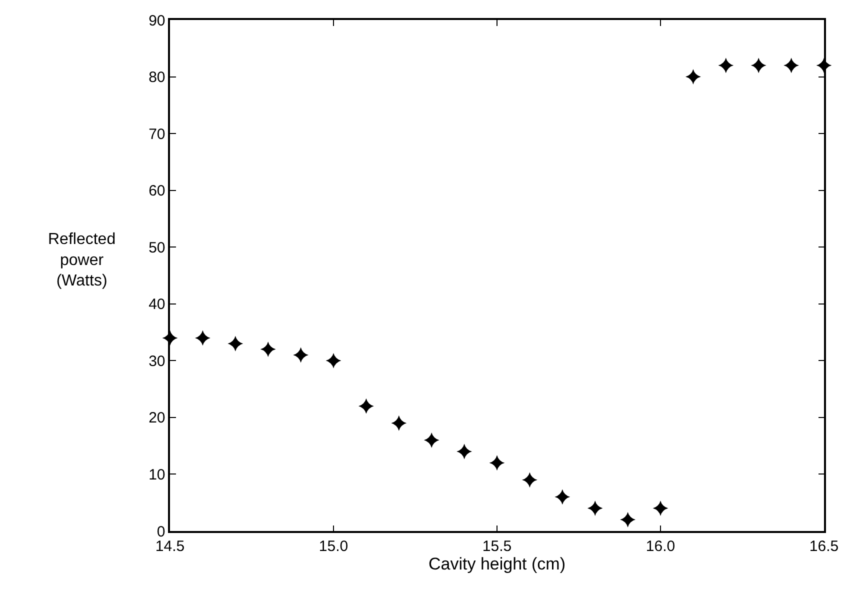 The image size is (851, 596). What do you see at coordinates (161, 531) in the screenshot?
I see `y-tick-label: 0` at bounding box center [161, 531].